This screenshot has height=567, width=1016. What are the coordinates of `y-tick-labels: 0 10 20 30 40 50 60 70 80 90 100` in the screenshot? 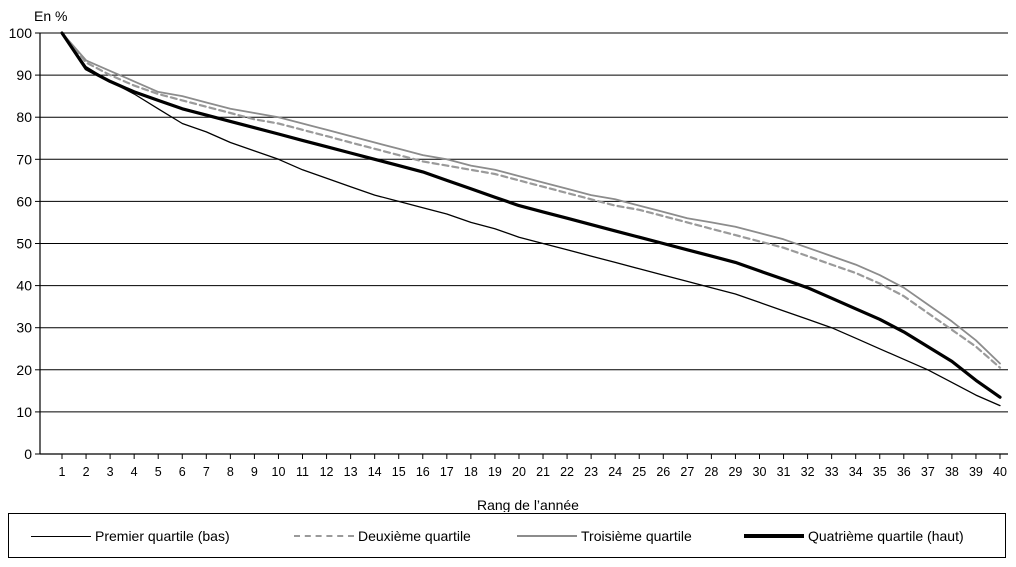 It's located at (21, 243).